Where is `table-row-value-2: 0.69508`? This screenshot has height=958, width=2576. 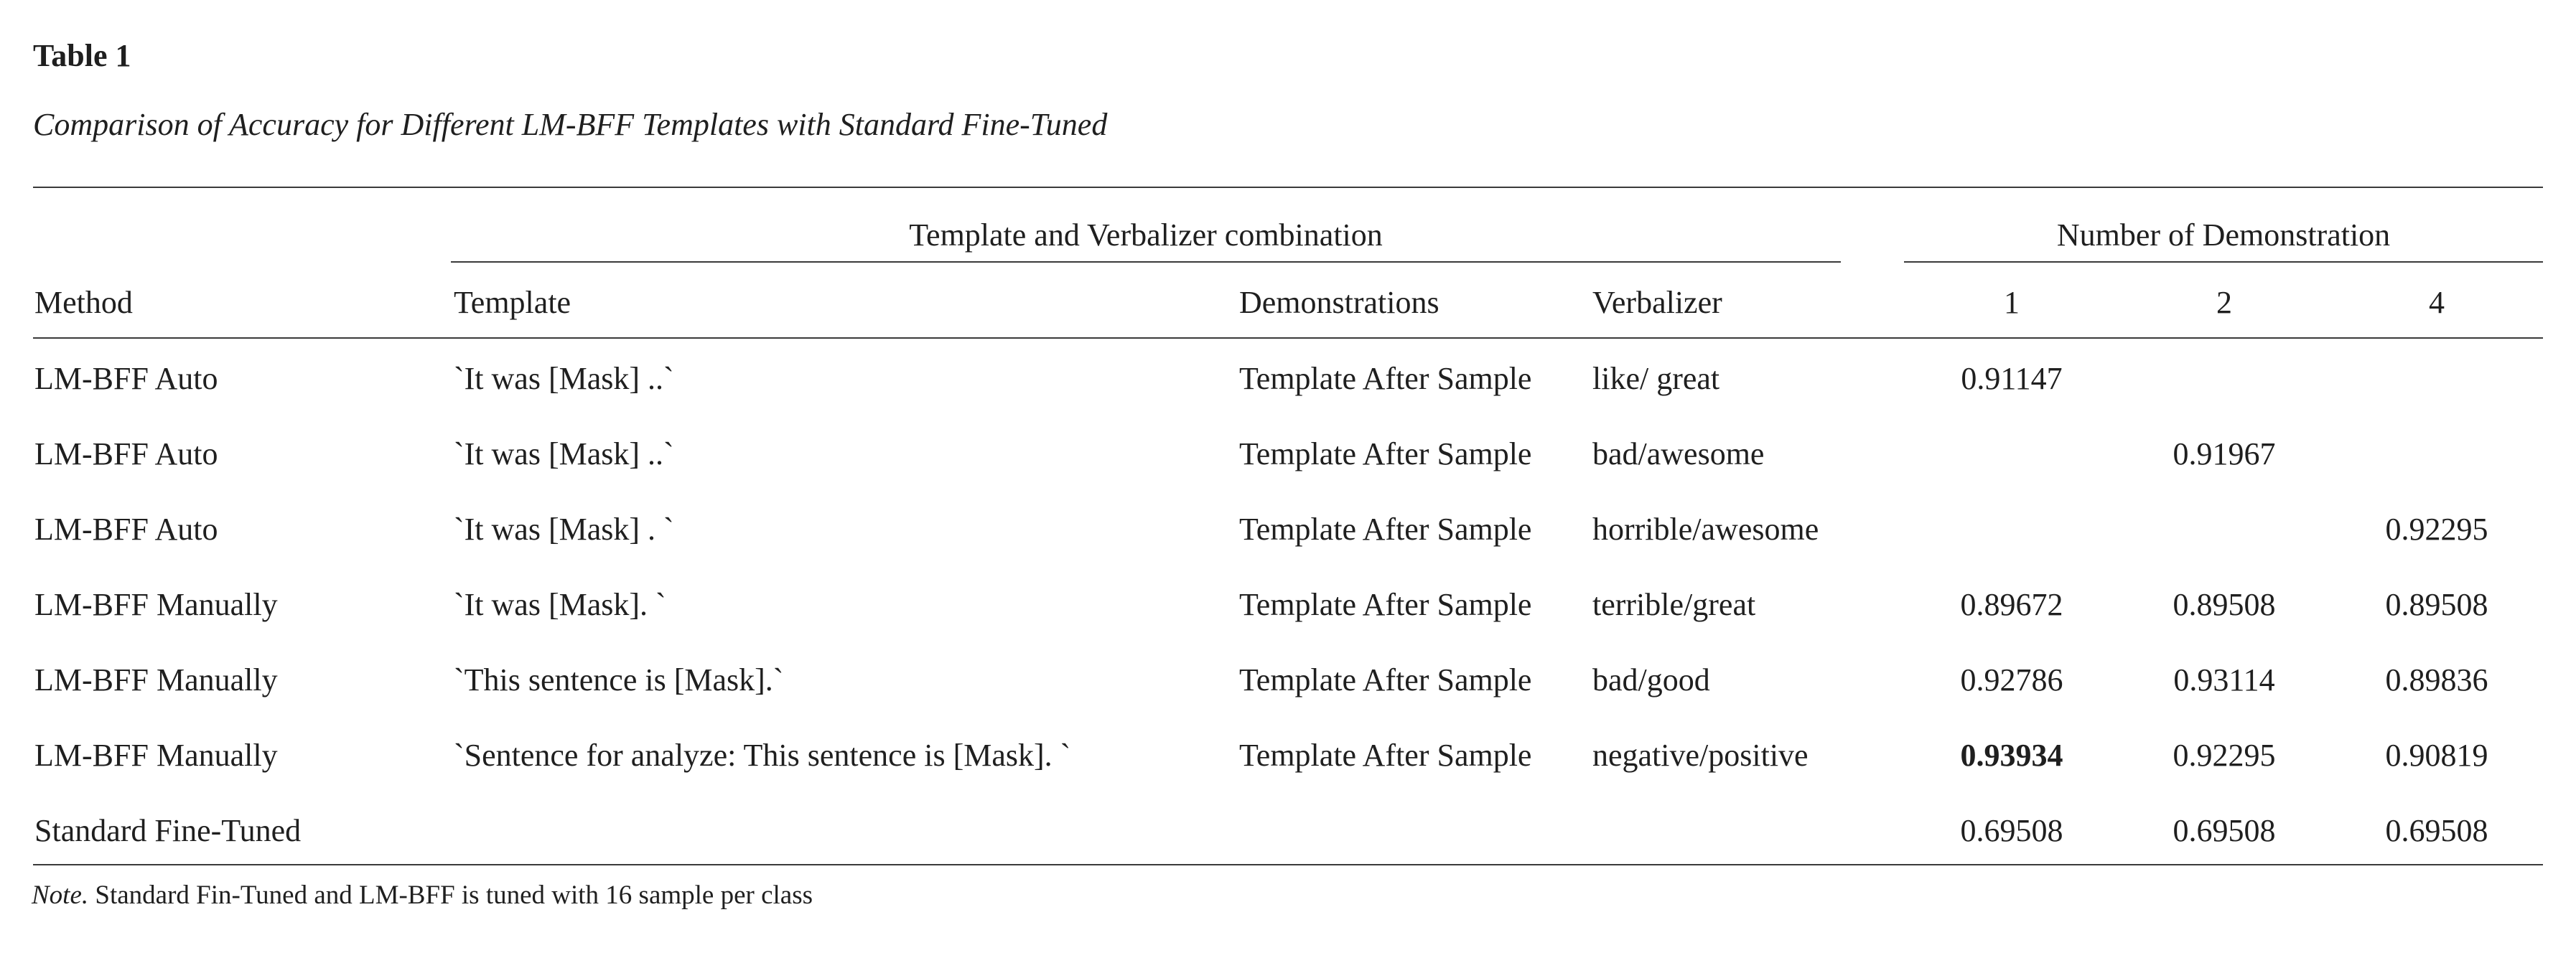
table-row-value-2: 0.69508 is located at coordinates (2224, 830).